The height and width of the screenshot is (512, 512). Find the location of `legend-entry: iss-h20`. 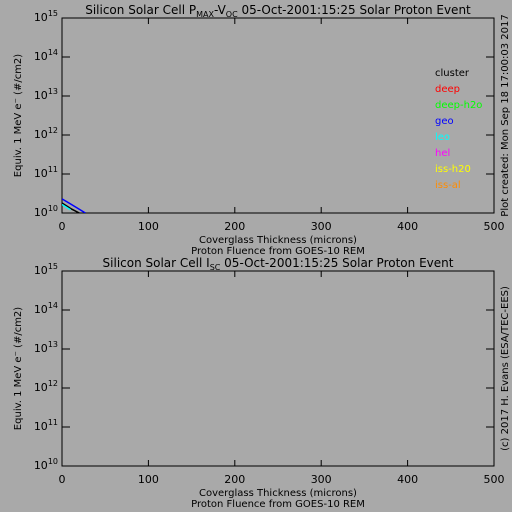

legend-entry: iss-h20 is located at coordinates (453, 169).